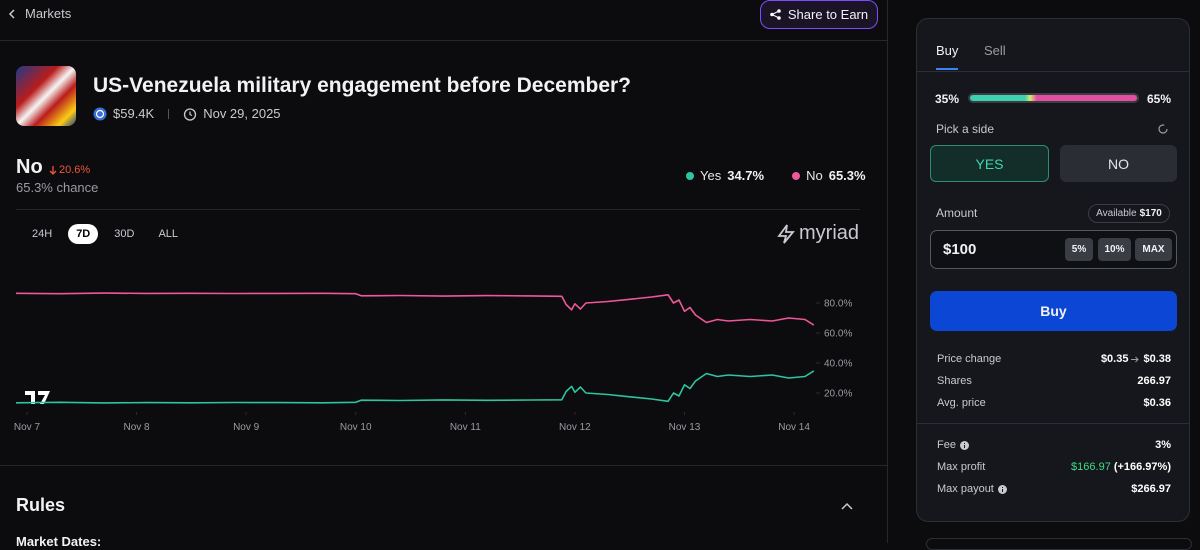 The height and width of the screenshot is (550, 1200). What do you see at coordinates (814, 175) in the screenshot?
I see `legend-name: No` at bounding box center [814, 175].